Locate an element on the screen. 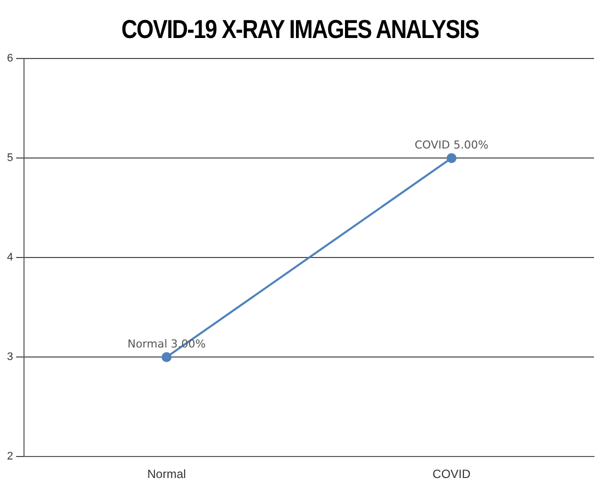 This screenshot has width=600, height=500. y-tick-label: 4 is located at coordinates (10, 258).